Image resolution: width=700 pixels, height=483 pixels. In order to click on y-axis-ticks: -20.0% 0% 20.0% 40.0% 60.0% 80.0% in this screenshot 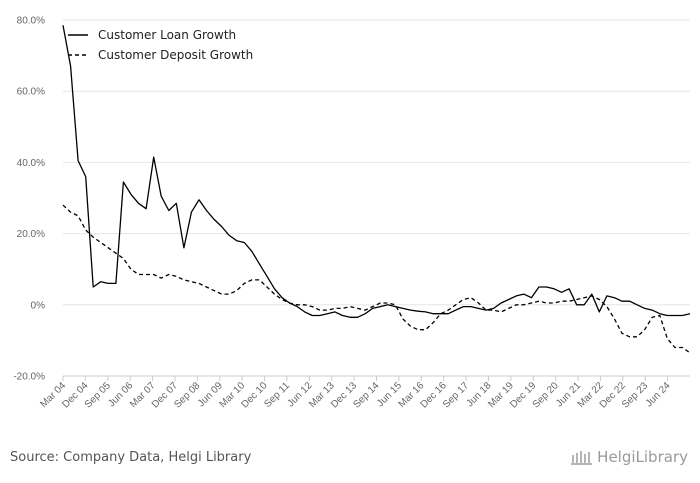, I will do `click(29, 199)`.